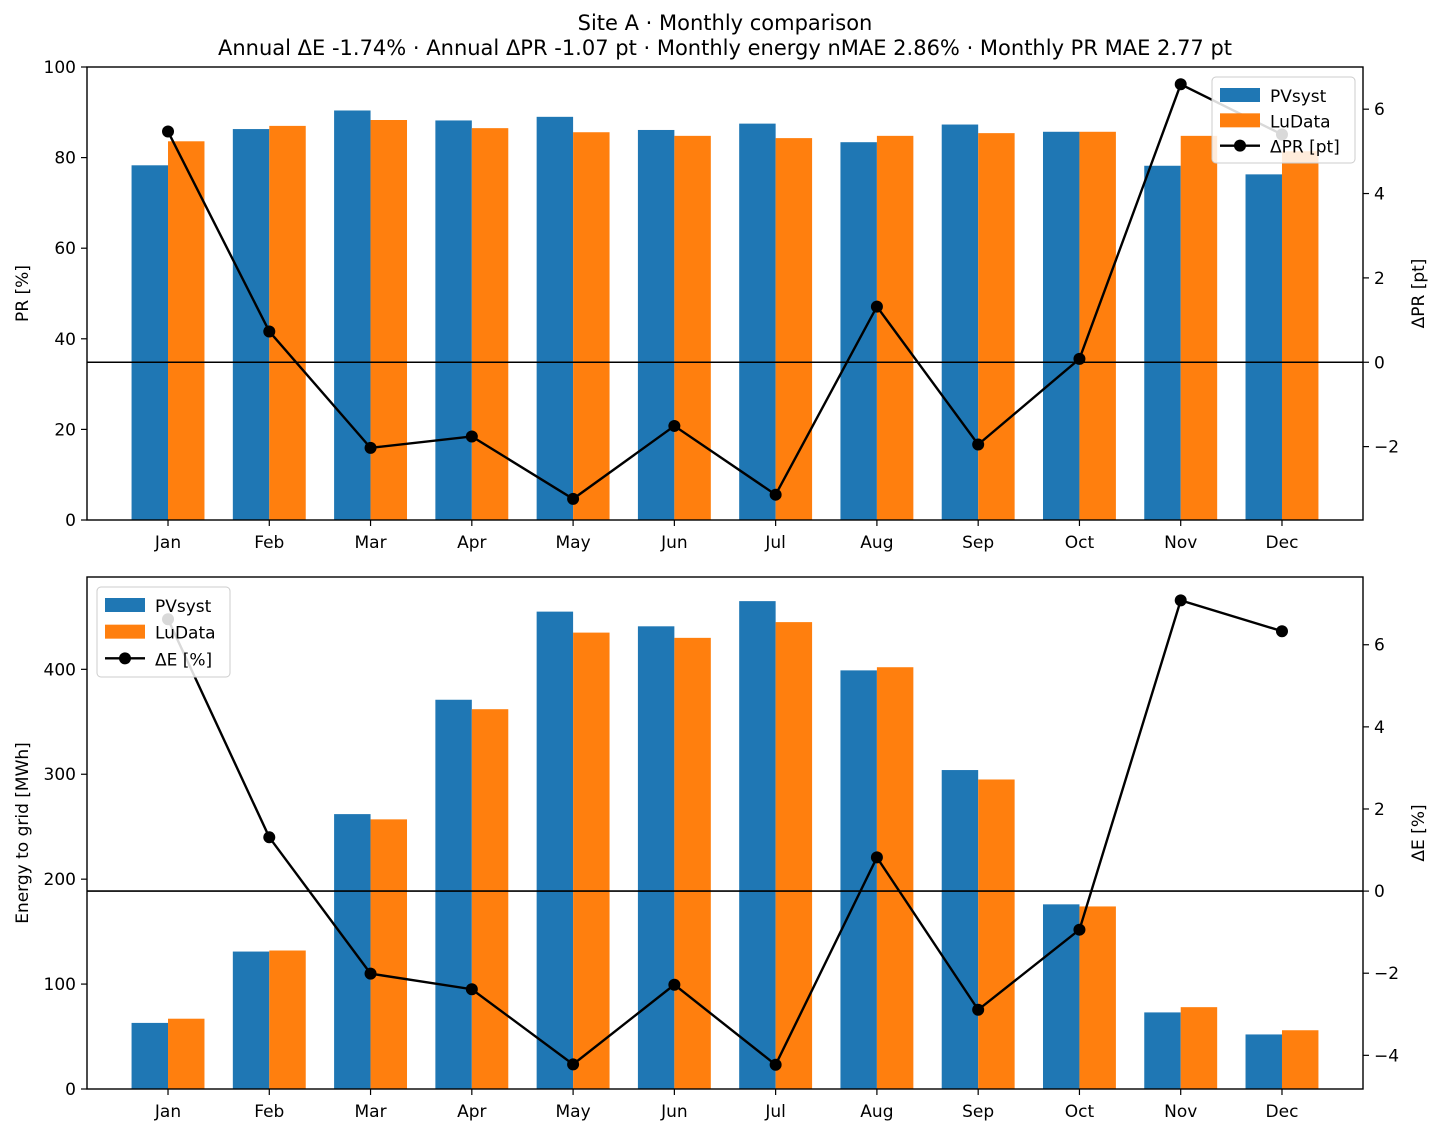  I want to click on x-tick-label: Nov, so click(1180, 543).